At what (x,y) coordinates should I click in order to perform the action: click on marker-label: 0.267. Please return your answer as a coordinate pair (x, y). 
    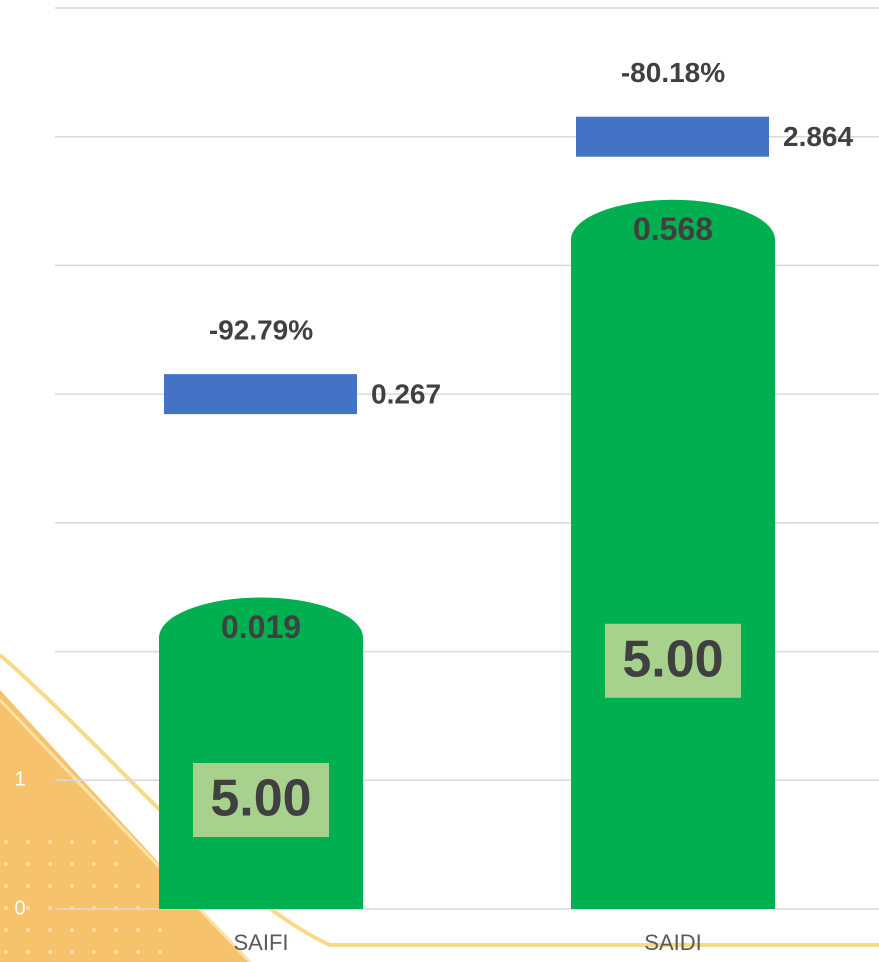
    Looking at the image, I should click on (406, 394).